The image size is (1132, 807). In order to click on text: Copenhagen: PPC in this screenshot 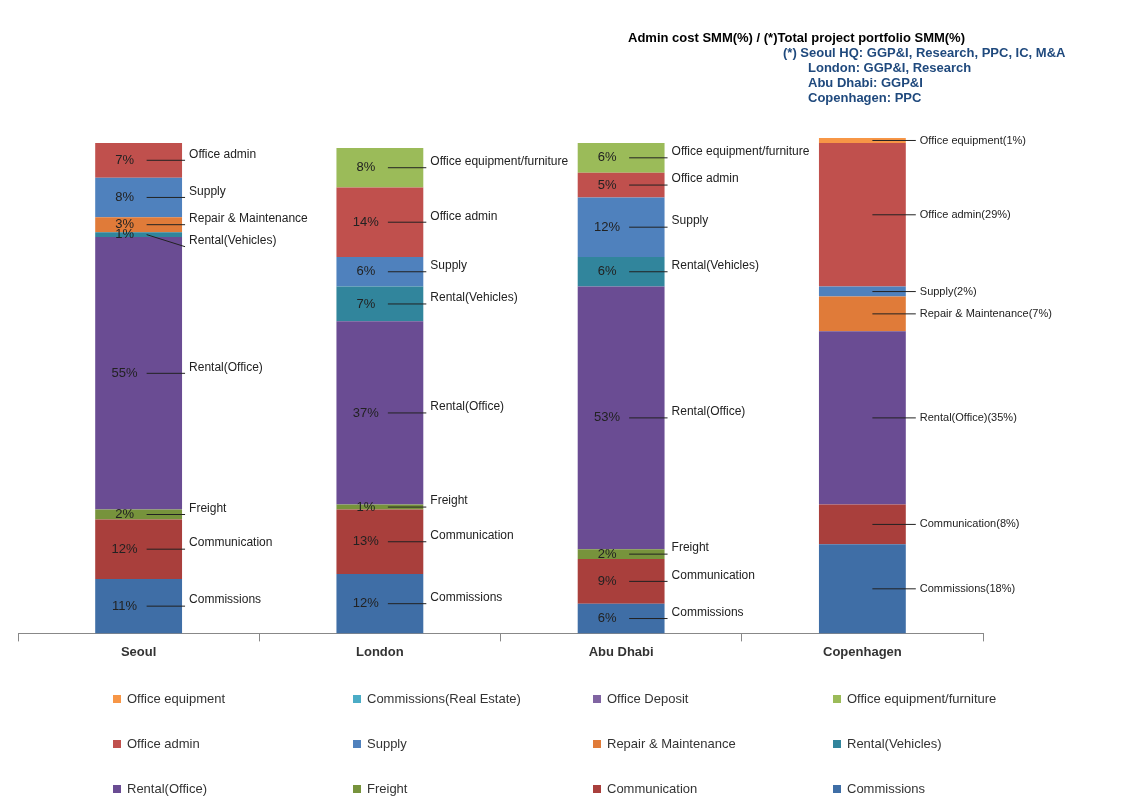, I will do `click(865, 97)`.